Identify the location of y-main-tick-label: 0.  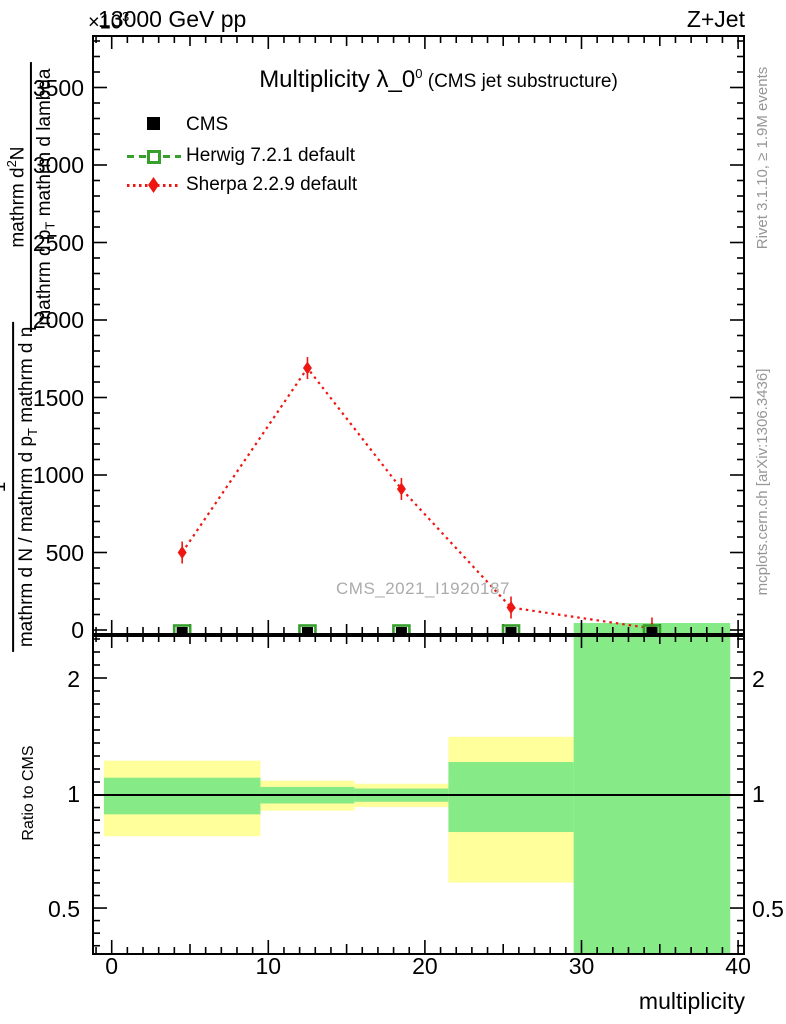
(77, 630).